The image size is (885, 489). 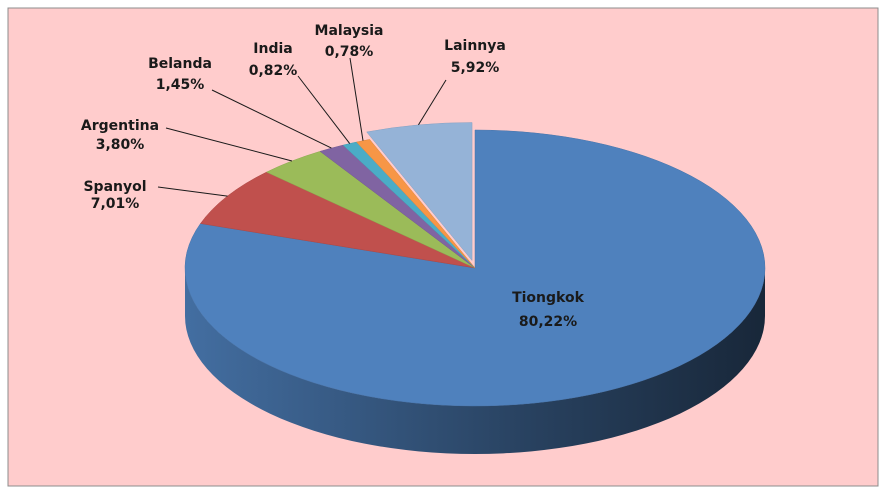 I want to click on slice-label: Tiongkok, so click(x=548, y=298).